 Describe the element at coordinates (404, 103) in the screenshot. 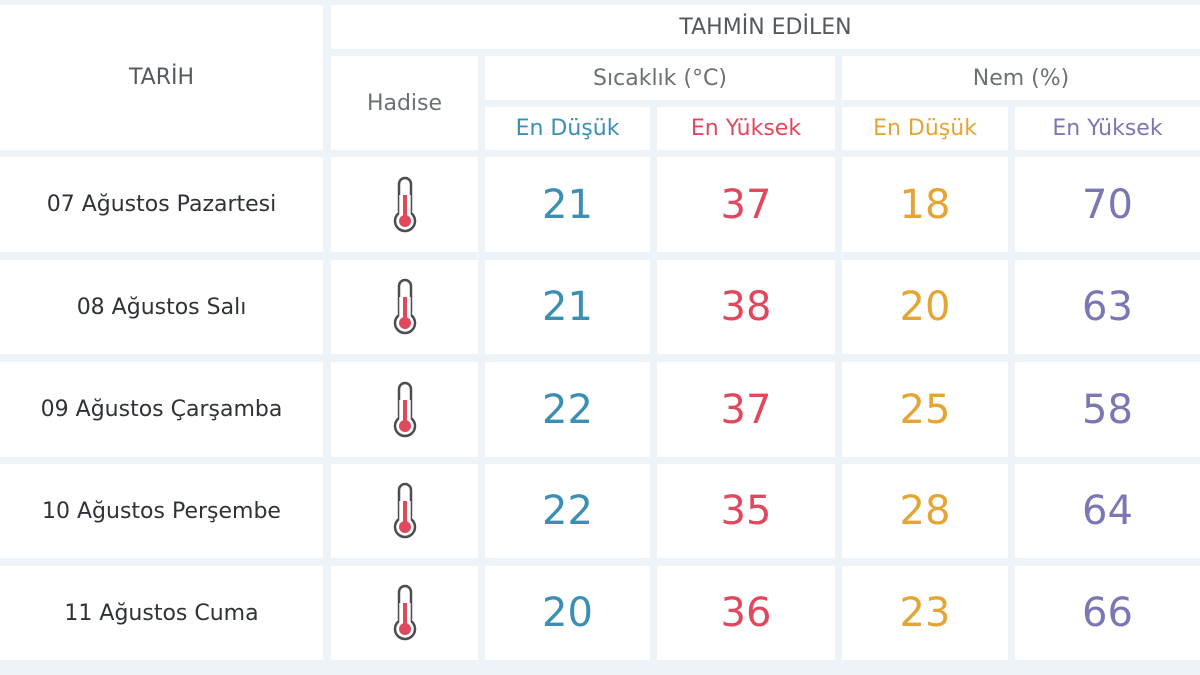

I see `hadise-header: Hadise` at that location.